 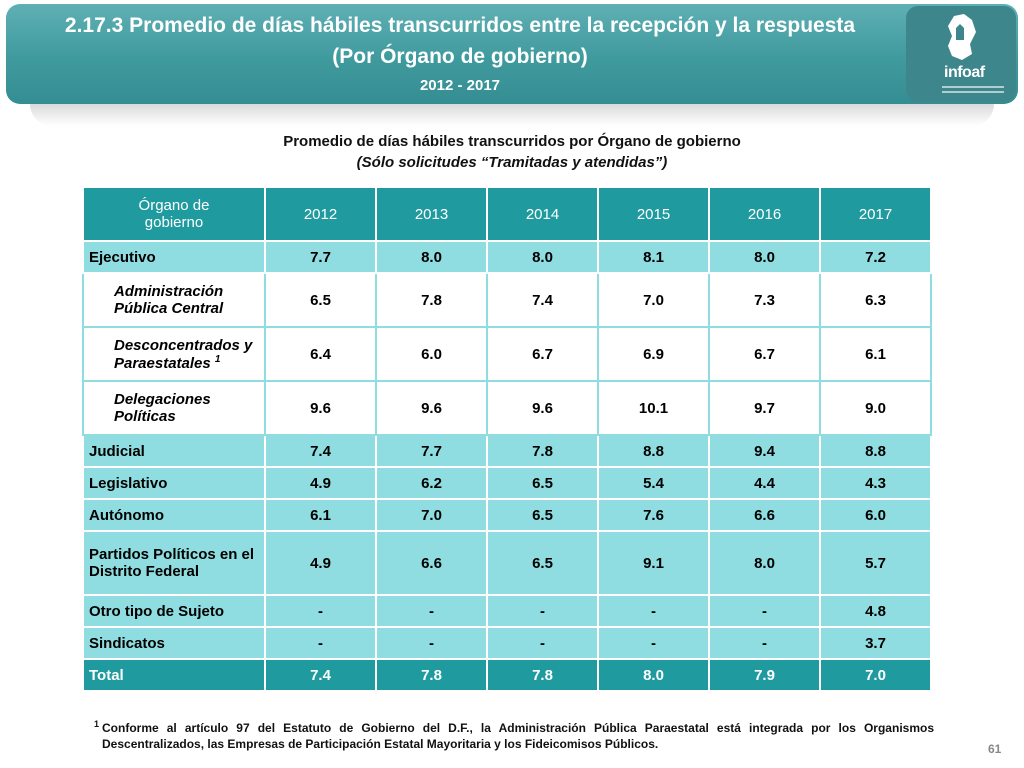 What do you see at coordinates (875, 300) in the screenshot?
I see `value-cell: 6.3` at bounding box center [875, 300].